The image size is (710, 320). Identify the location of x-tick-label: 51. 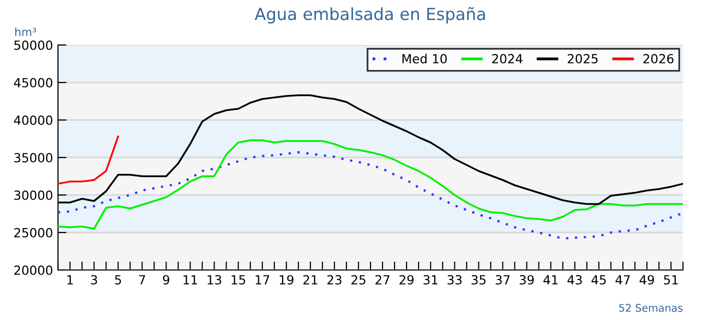
(671, 280).